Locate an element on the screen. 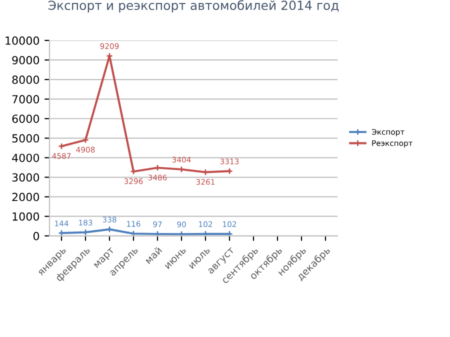  y-tick-label: 8000 is located at coordinates (26, 80).